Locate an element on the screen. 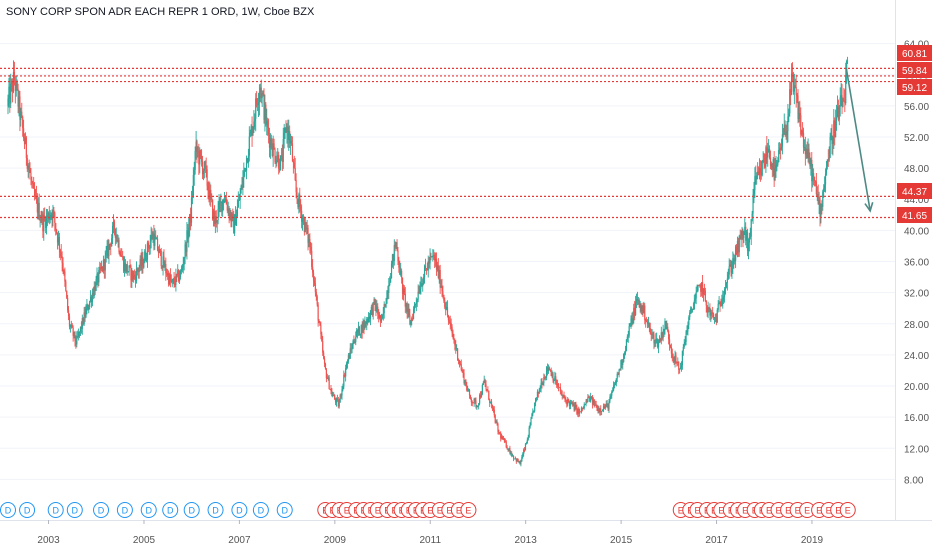 The image size is (932, 555). y-tick-label: 28.00 is located at coordinates (916, 325).